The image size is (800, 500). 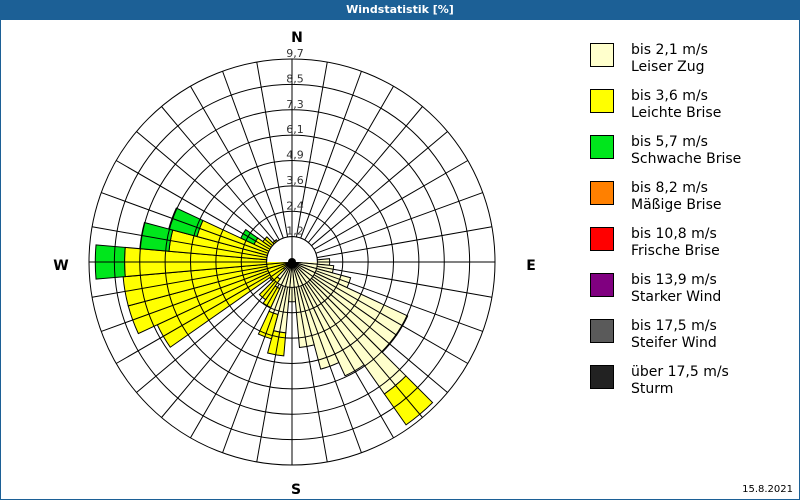 I want to click on legend-range: bis 3,6 m/s, so click(x=669, y=96).